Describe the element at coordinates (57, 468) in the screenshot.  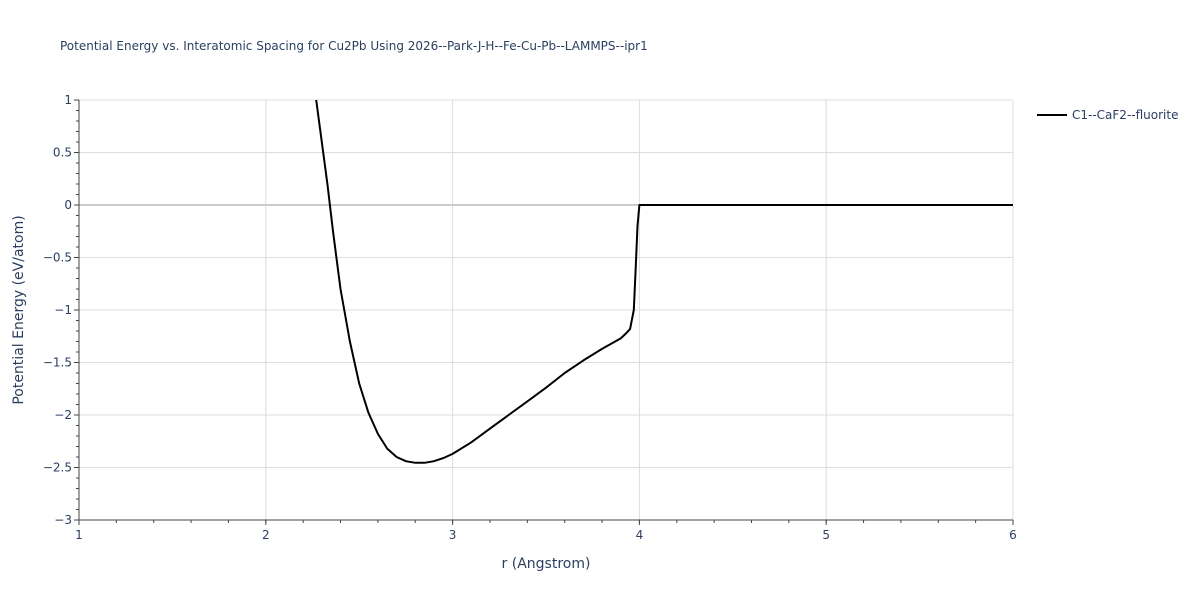
I see `y-tick-label: −2.5` at that location.